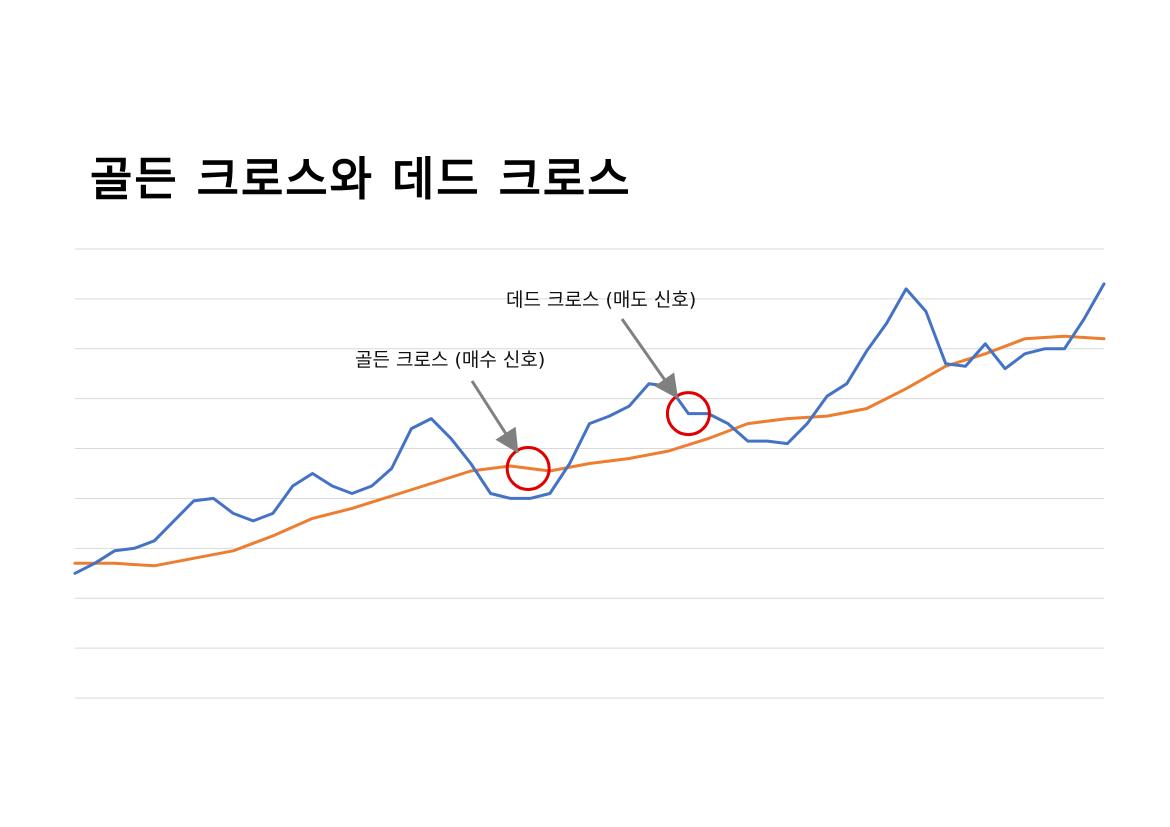 This screenshot has height=827, width=1170. What do you see at coordinates (450, 360) in the screenshot?
I see `annotation-label: 골든 크로스 (매수 신호)` at bounding box center [450, 360].